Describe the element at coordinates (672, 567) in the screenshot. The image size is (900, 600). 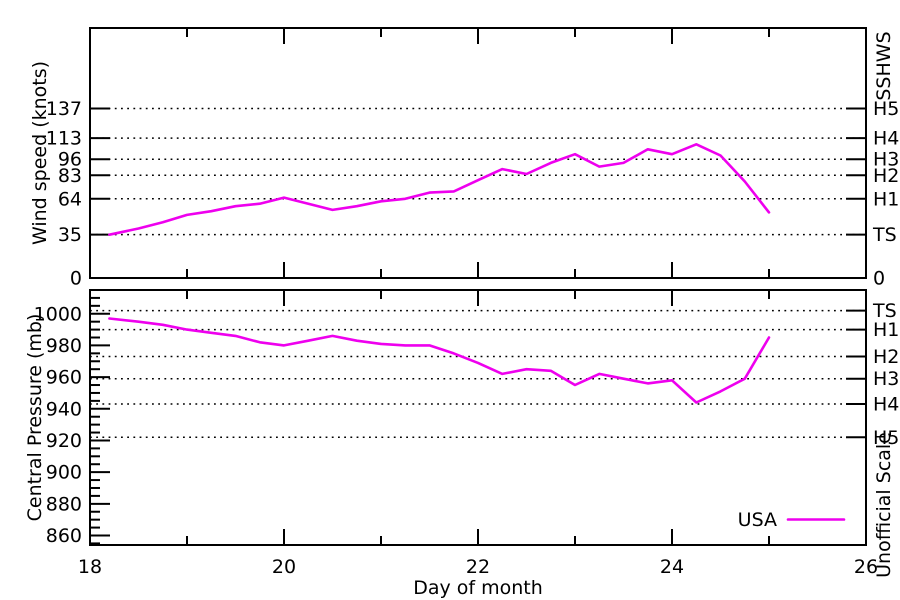
I see `x-tick-label: 24` at that location.